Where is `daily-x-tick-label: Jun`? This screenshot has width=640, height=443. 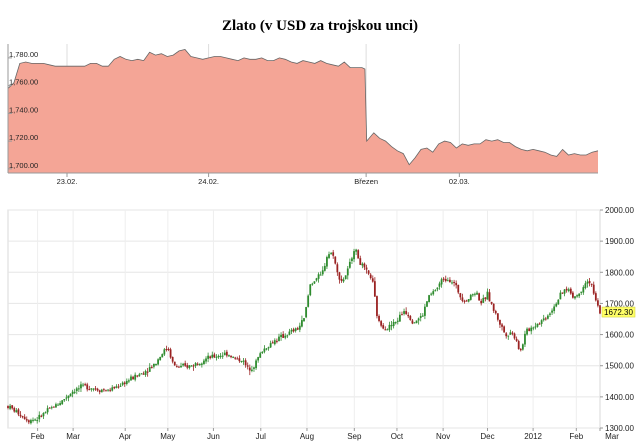 daily-x-tick-label: Jun is located at coordinates (213, 436).